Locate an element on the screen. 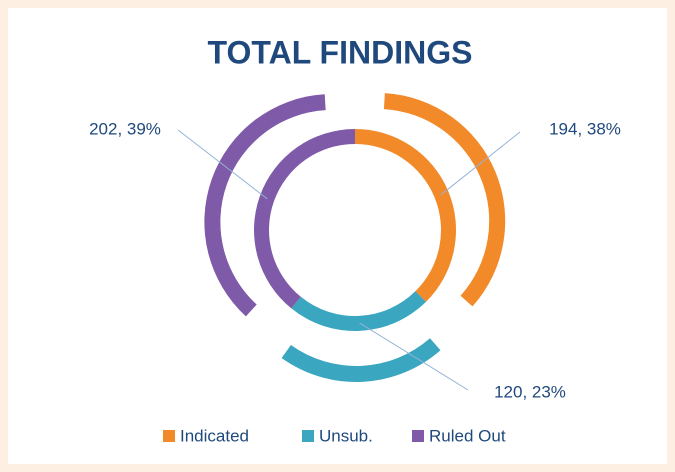  legend-label: Unsub. is located at coordinates (346, 435).